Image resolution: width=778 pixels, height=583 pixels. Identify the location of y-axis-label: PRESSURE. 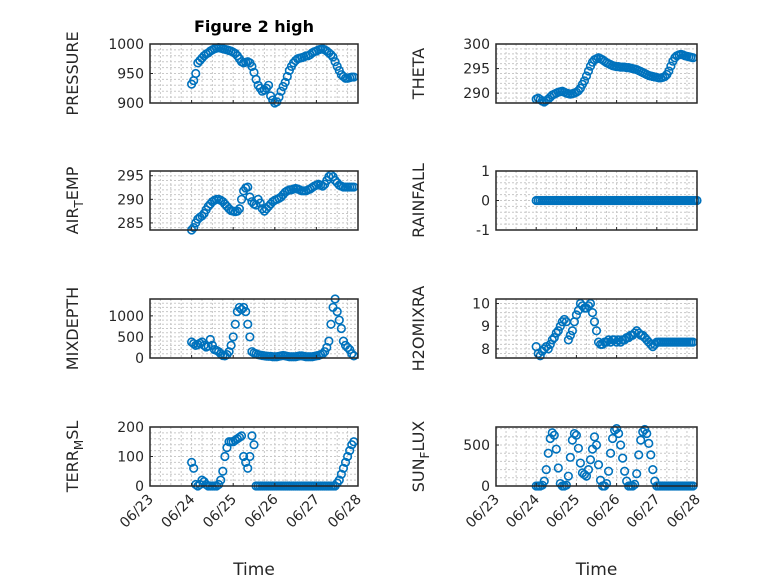
(72, 73).